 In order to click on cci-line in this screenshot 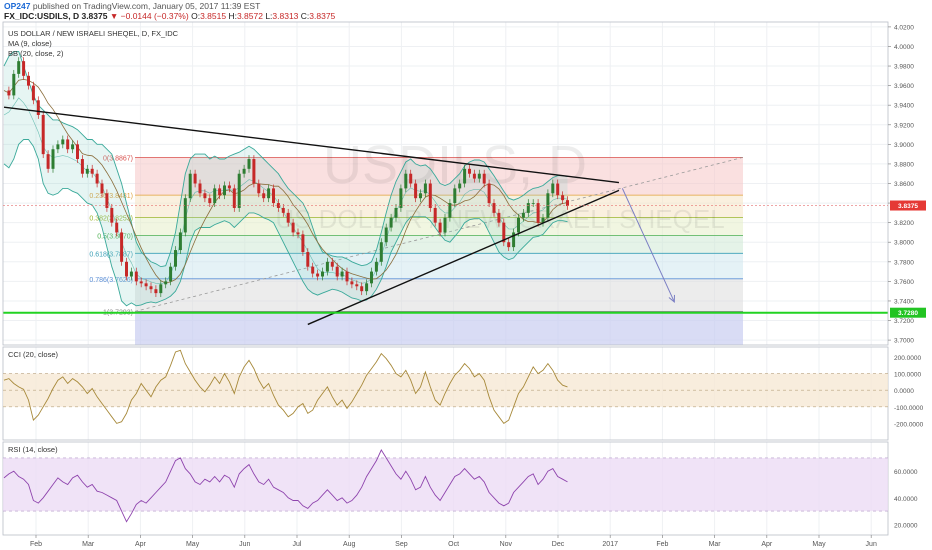, I will do `click(285, 387)`.